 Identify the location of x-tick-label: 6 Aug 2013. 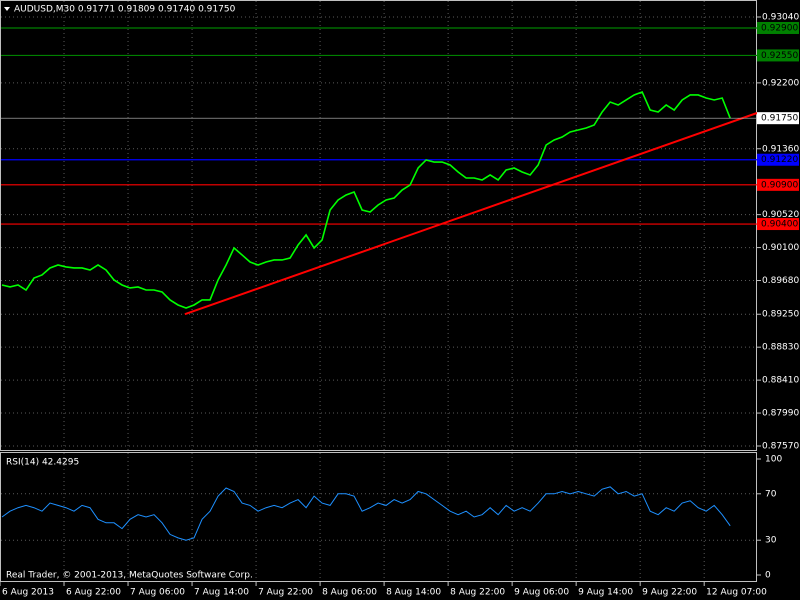
(28, 593).